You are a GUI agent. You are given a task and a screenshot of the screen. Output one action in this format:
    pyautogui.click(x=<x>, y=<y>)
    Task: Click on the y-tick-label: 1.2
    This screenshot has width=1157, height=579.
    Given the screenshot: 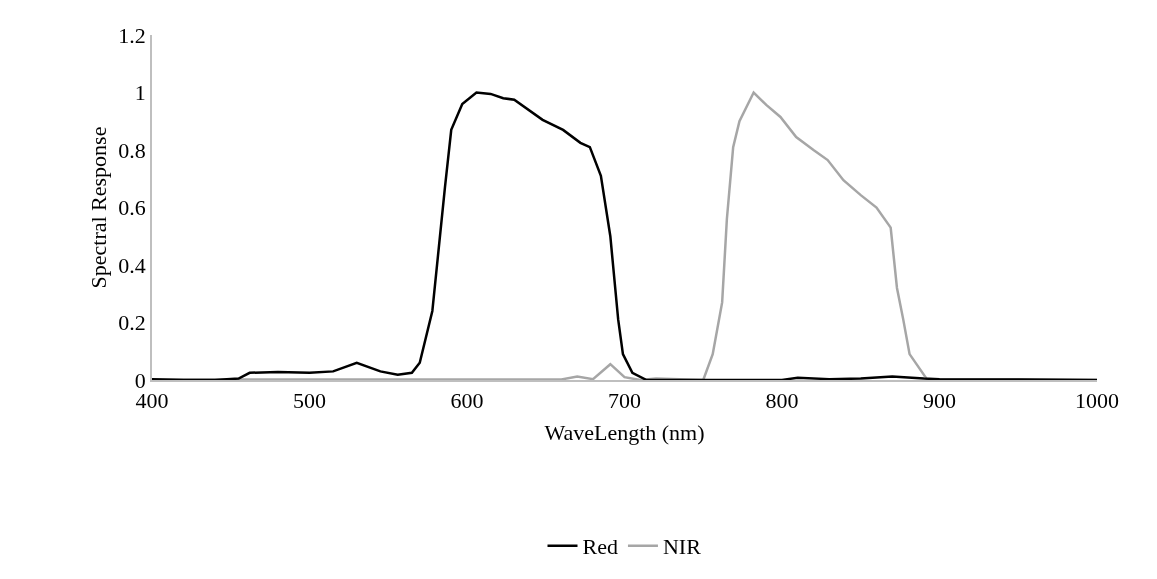 What is the action you would take?
    pyautogui.click(x=132, y=35)
    